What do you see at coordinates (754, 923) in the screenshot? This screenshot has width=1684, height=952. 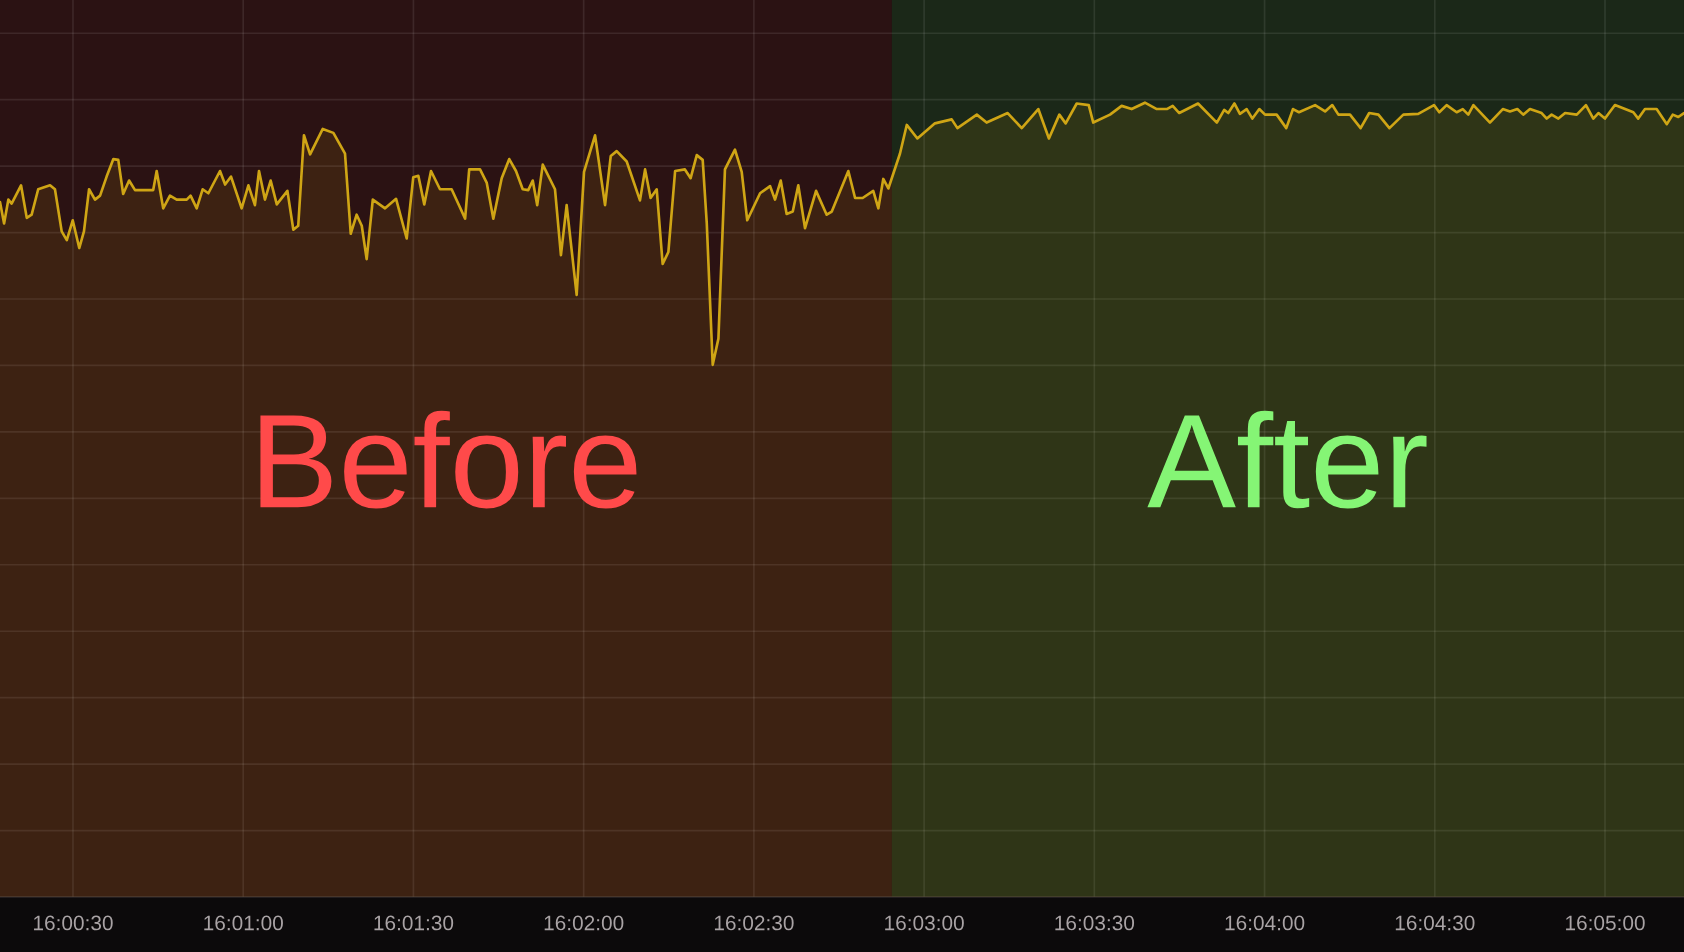 I see `x-tick-label: 16:02:30` at bounding box center [754, 923].